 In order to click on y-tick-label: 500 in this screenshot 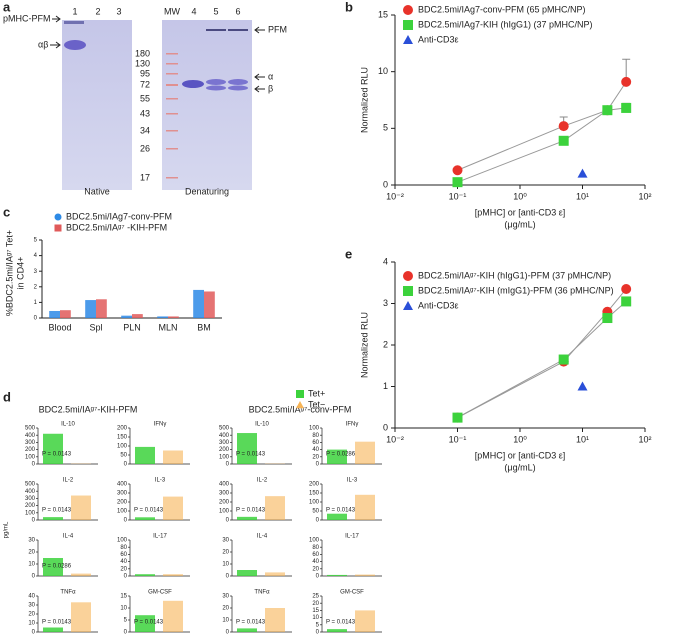, I will do `click(30, 429)`.